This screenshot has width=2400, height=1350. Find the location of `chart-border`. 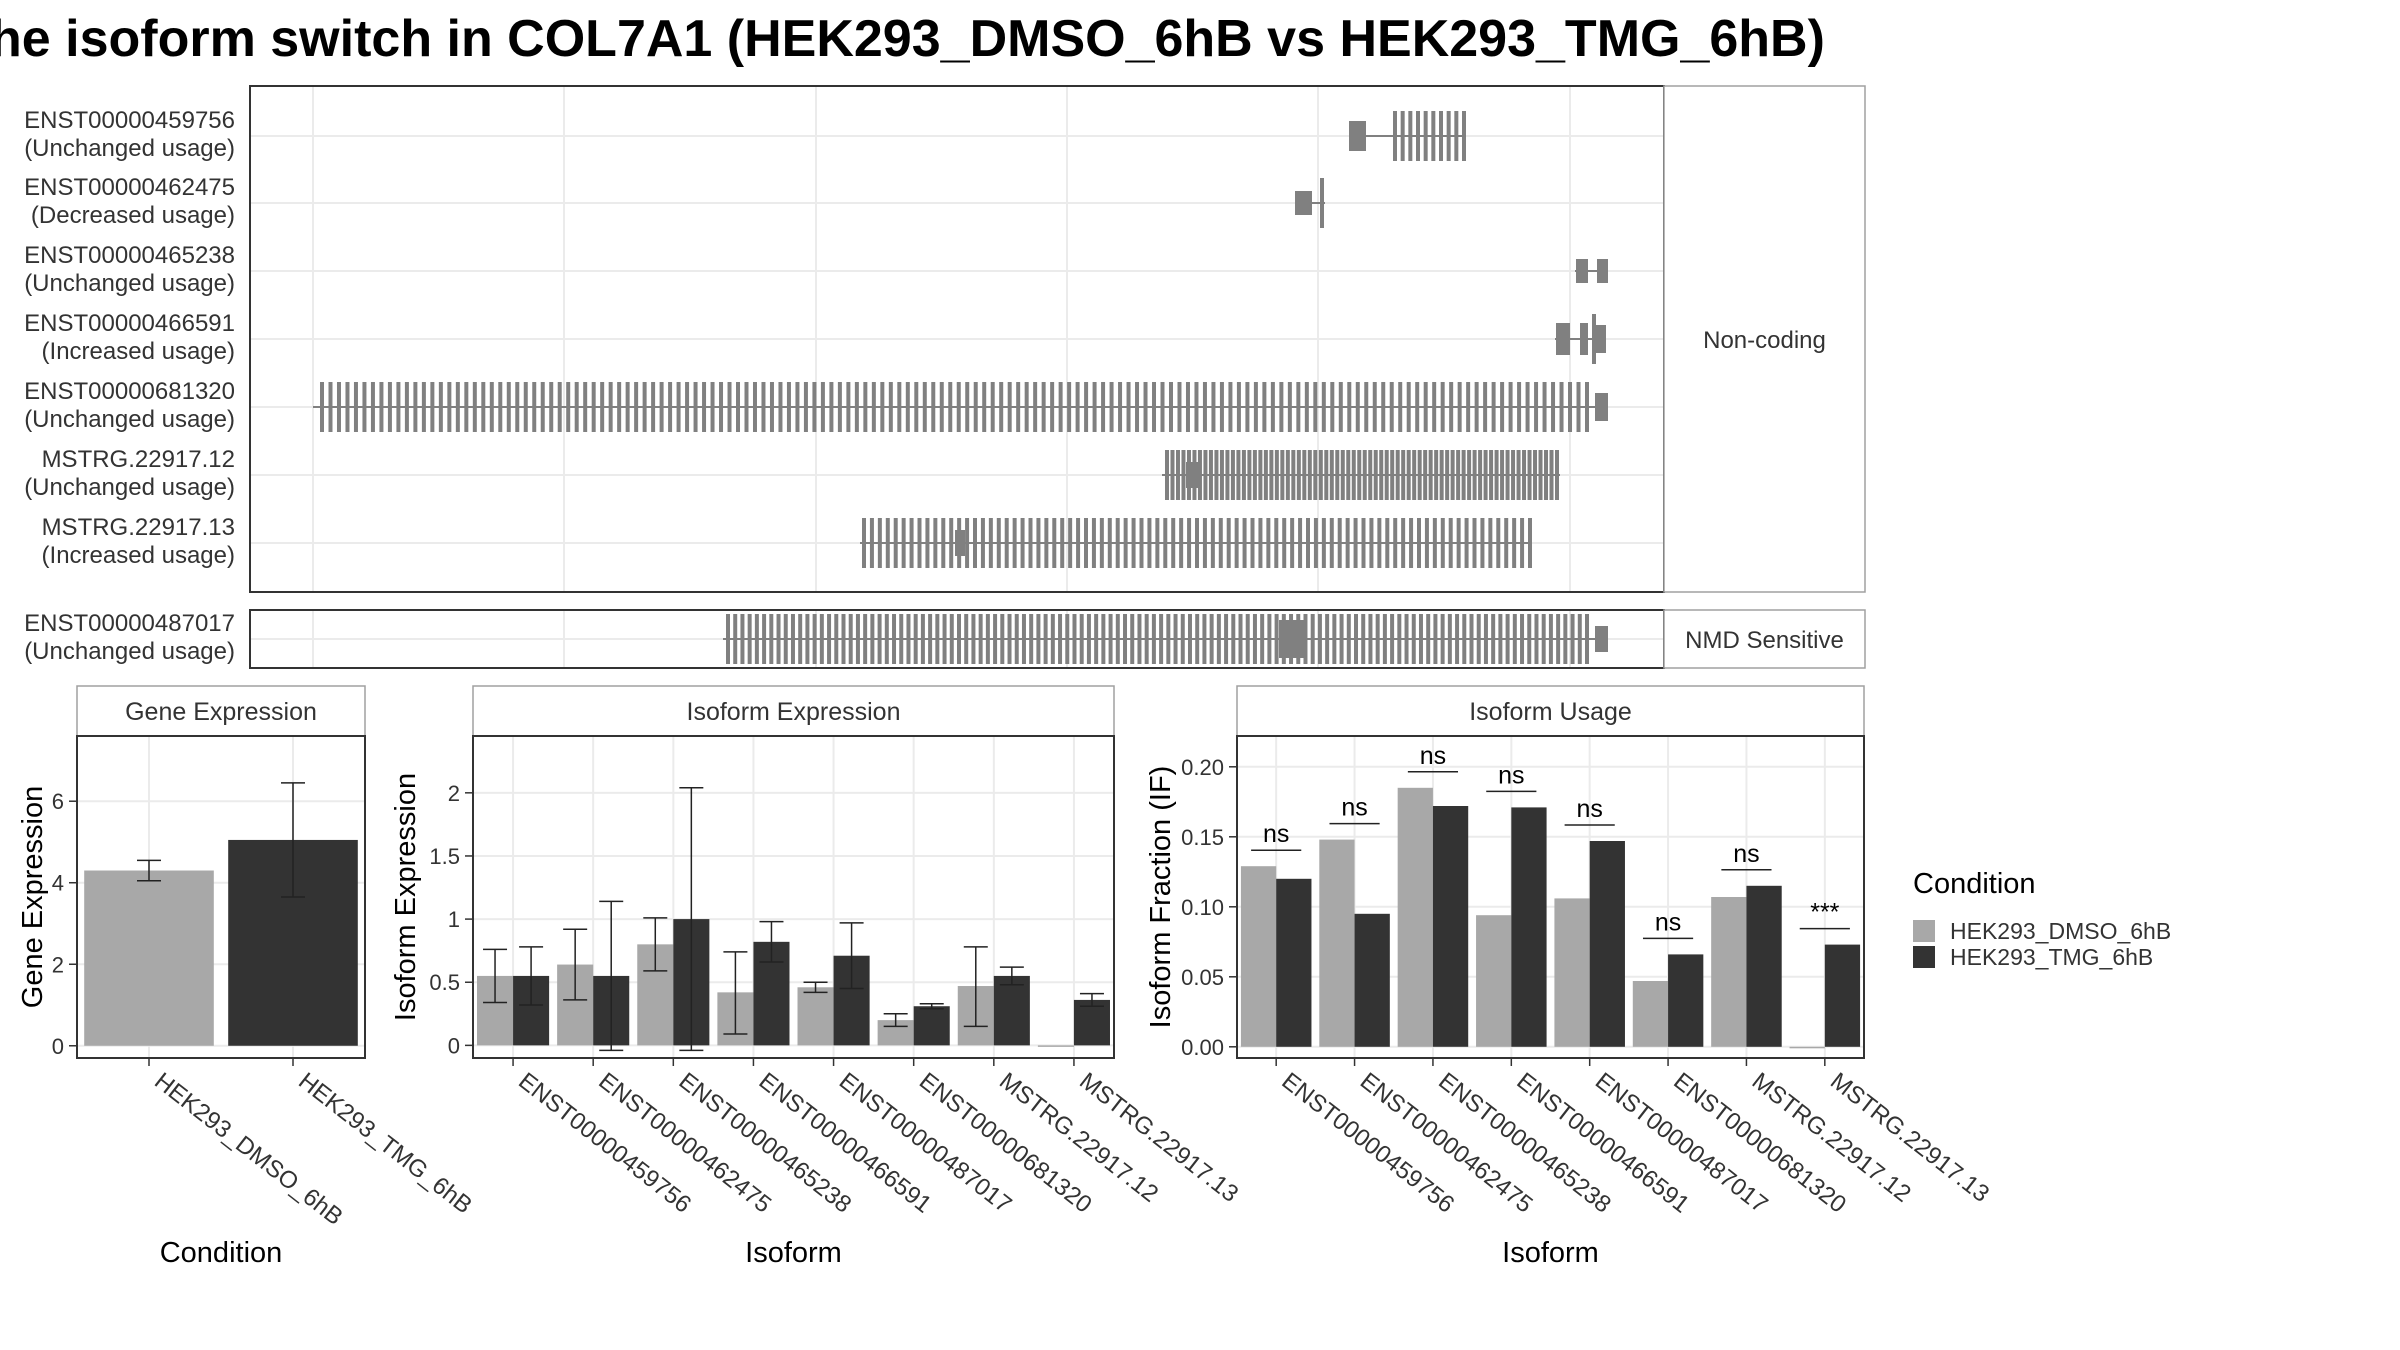

chart-border is located at coordinates (793, 897).